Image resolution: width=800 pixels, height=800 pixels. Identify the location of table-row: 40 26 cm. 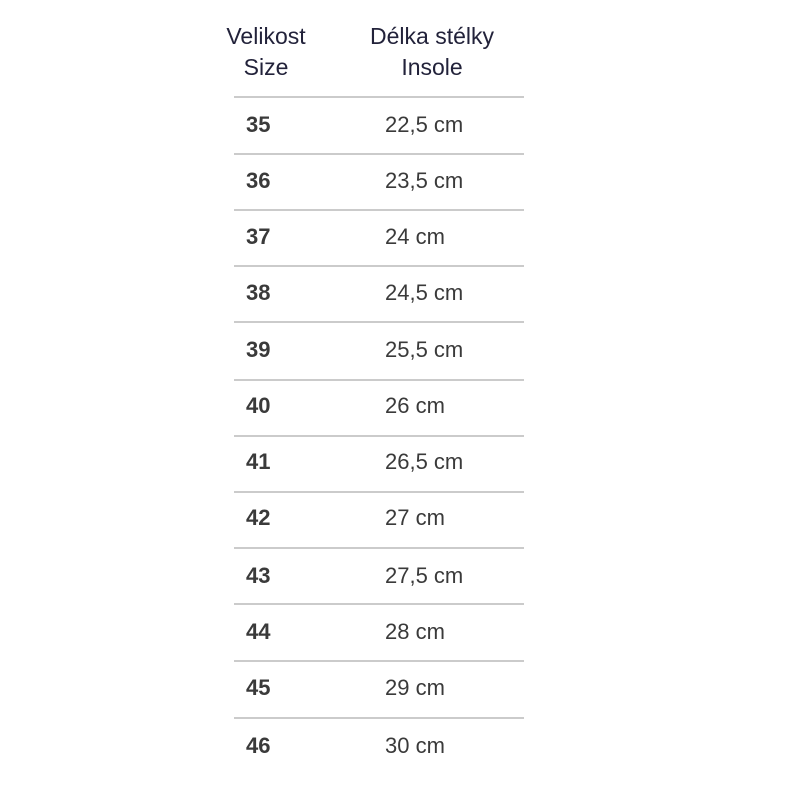
(400, 420).